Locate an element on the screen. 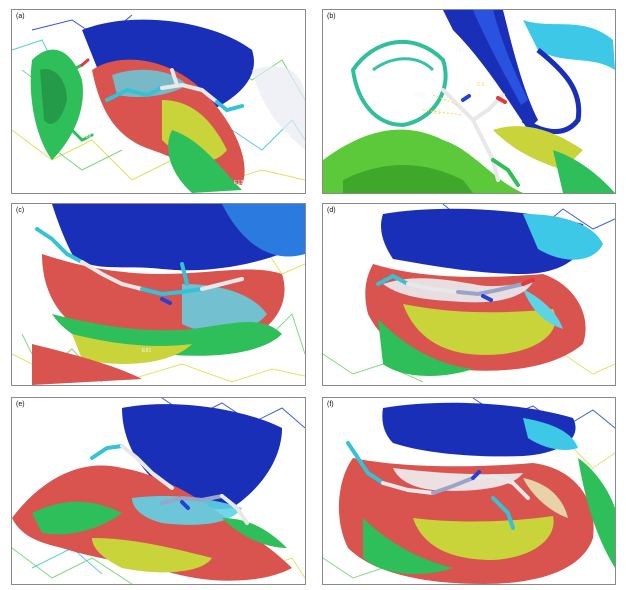  panel-e-render is located at coordinates (158, 491).